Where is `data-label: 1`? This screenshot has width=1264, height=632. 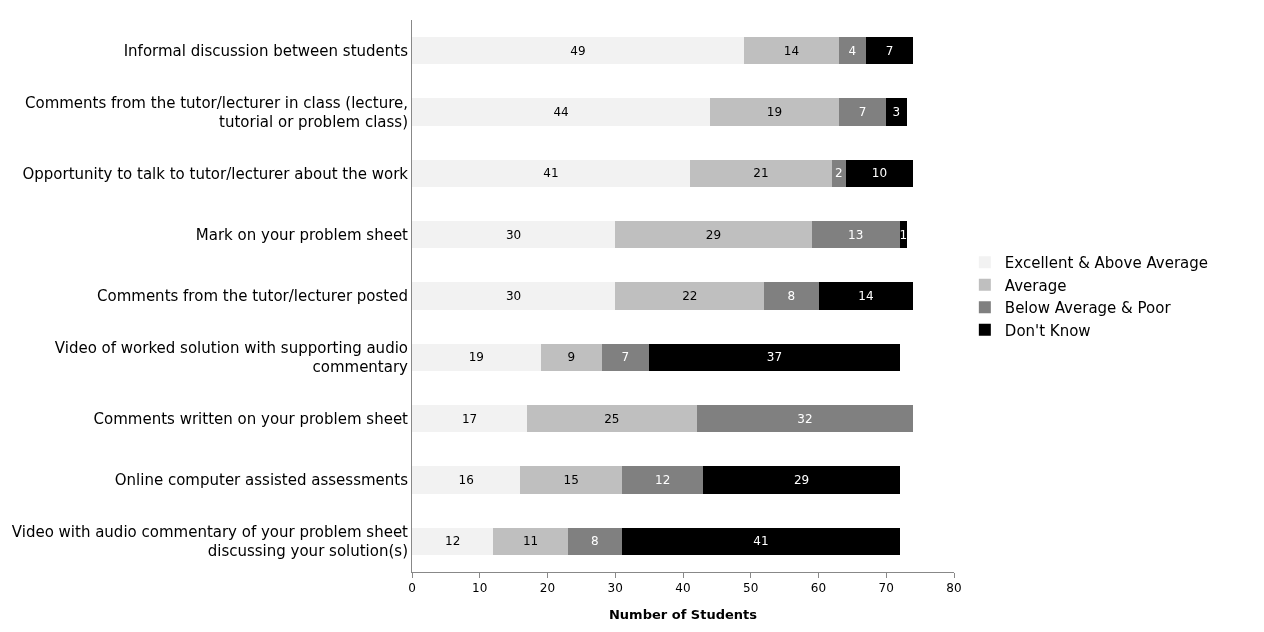 data-label: 1 is located at coordinates (903, 234).